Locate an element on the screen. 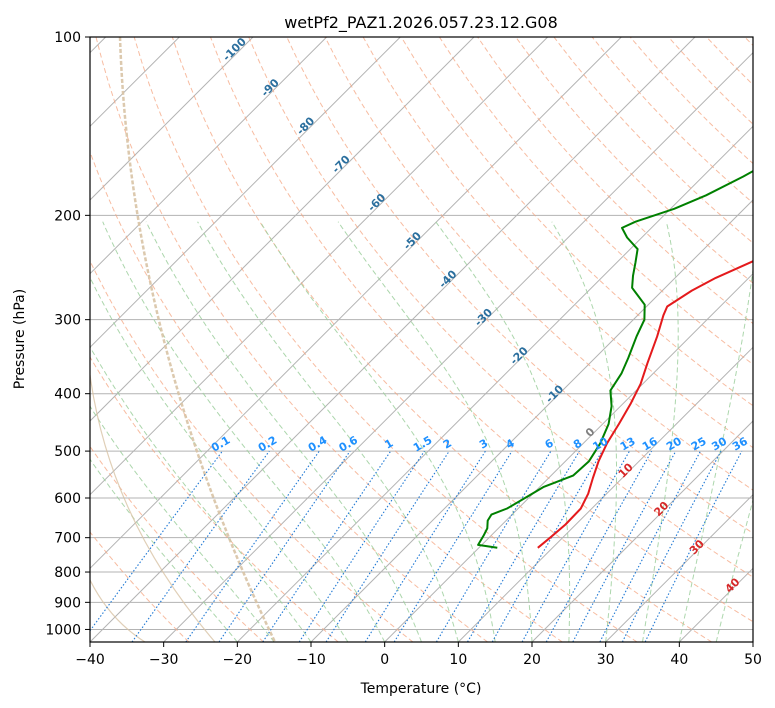  x-axis-ticks: −40 −30 −20 −10 0 10 20 30 40 50 is located at coordinates (418, 655).